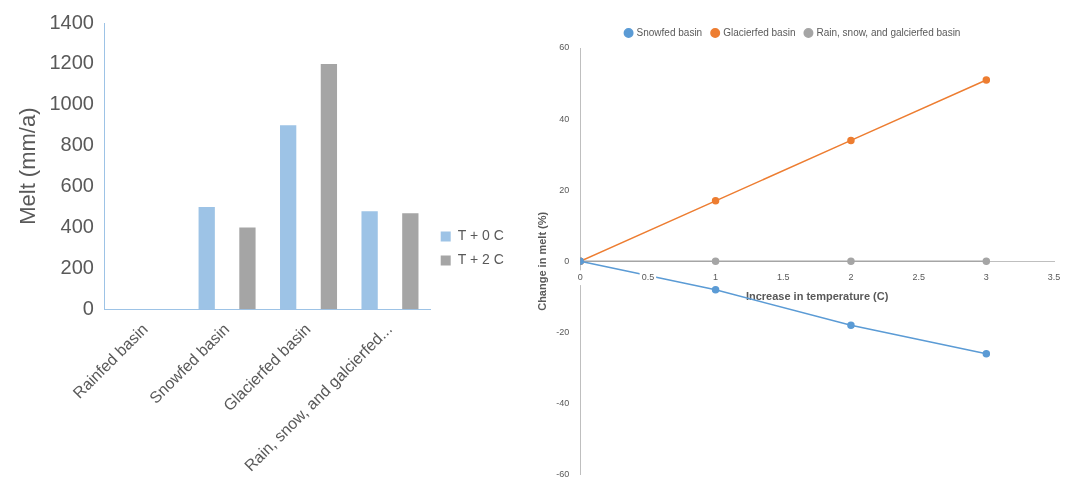 The width and height of the screenshot is (1082, 495). Describe the element at coordinates (480, 235) in the screenshot. I see `legend-label: T + 0 C` at that location.